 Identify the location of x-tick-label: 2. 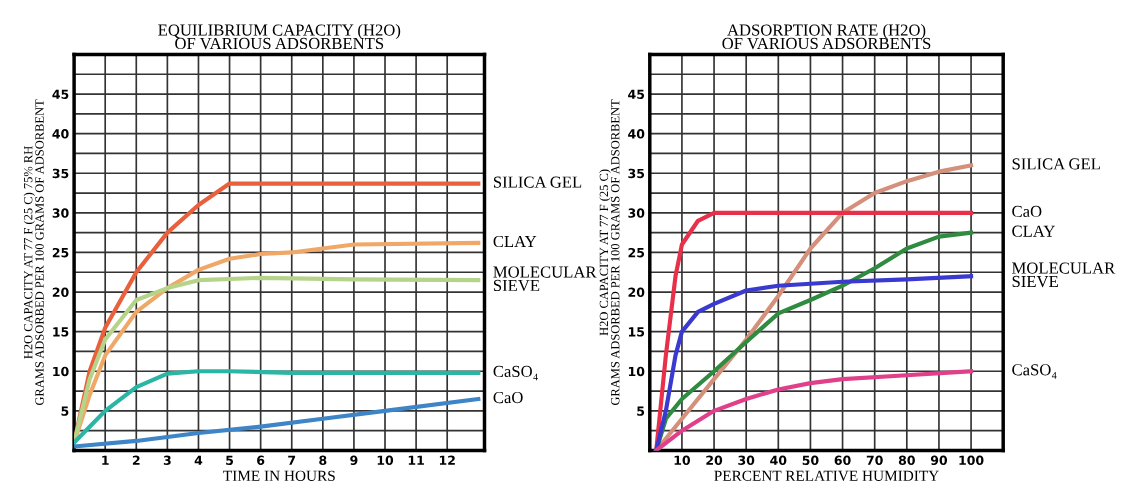
(136, 460).